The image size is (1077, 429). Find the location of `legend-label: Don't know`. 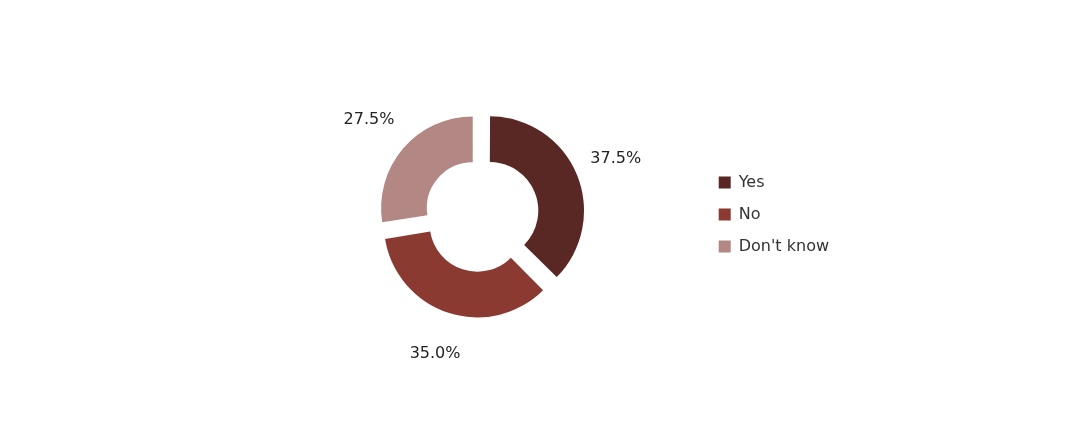

legend-label: Don't know is located at coordinates (784, 245).